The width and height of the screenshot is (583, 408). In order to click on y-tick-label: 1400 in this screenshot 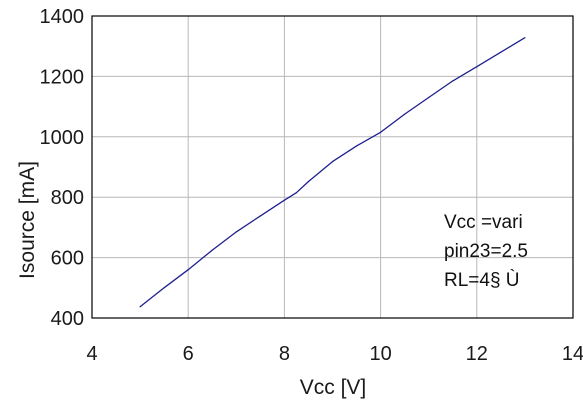, I will do `click(62, 17)`.